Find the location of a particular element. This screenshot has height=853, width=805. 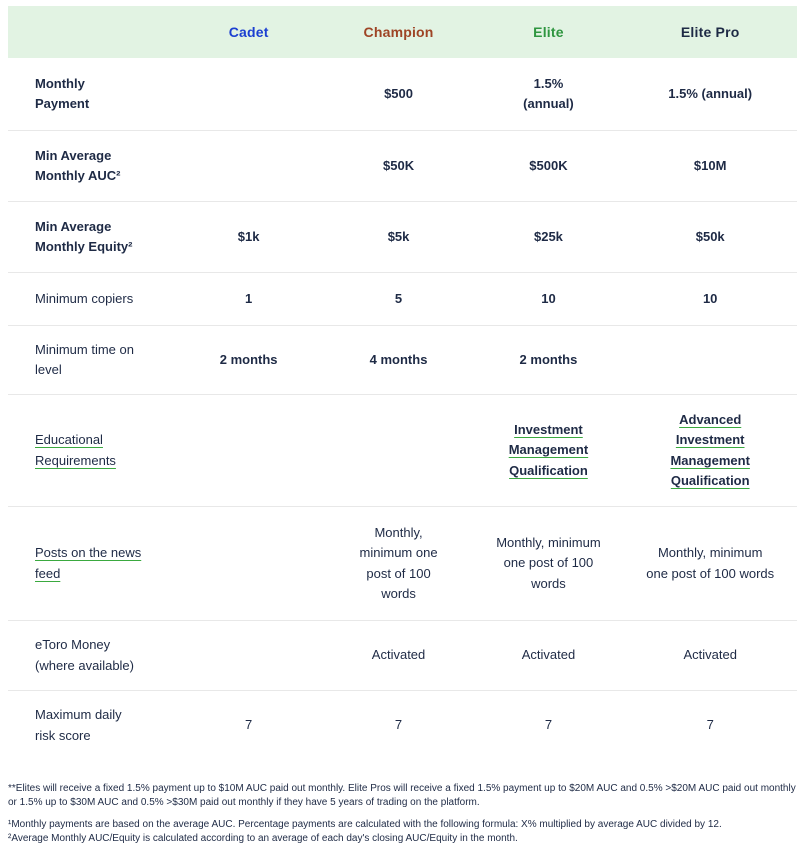

row-label: eToro Money (where available) is located at coordinates (84, 655).